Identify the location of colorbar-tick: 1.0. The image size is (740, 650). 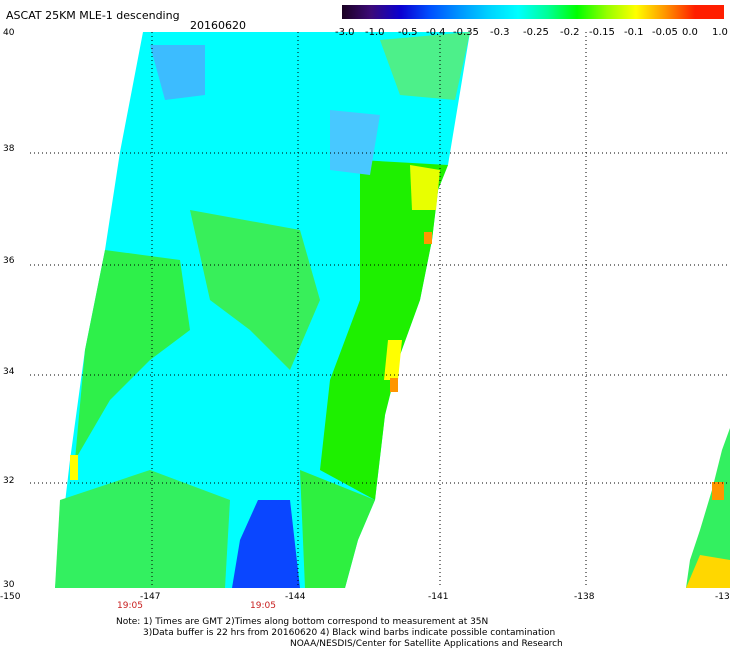
(720, 32).